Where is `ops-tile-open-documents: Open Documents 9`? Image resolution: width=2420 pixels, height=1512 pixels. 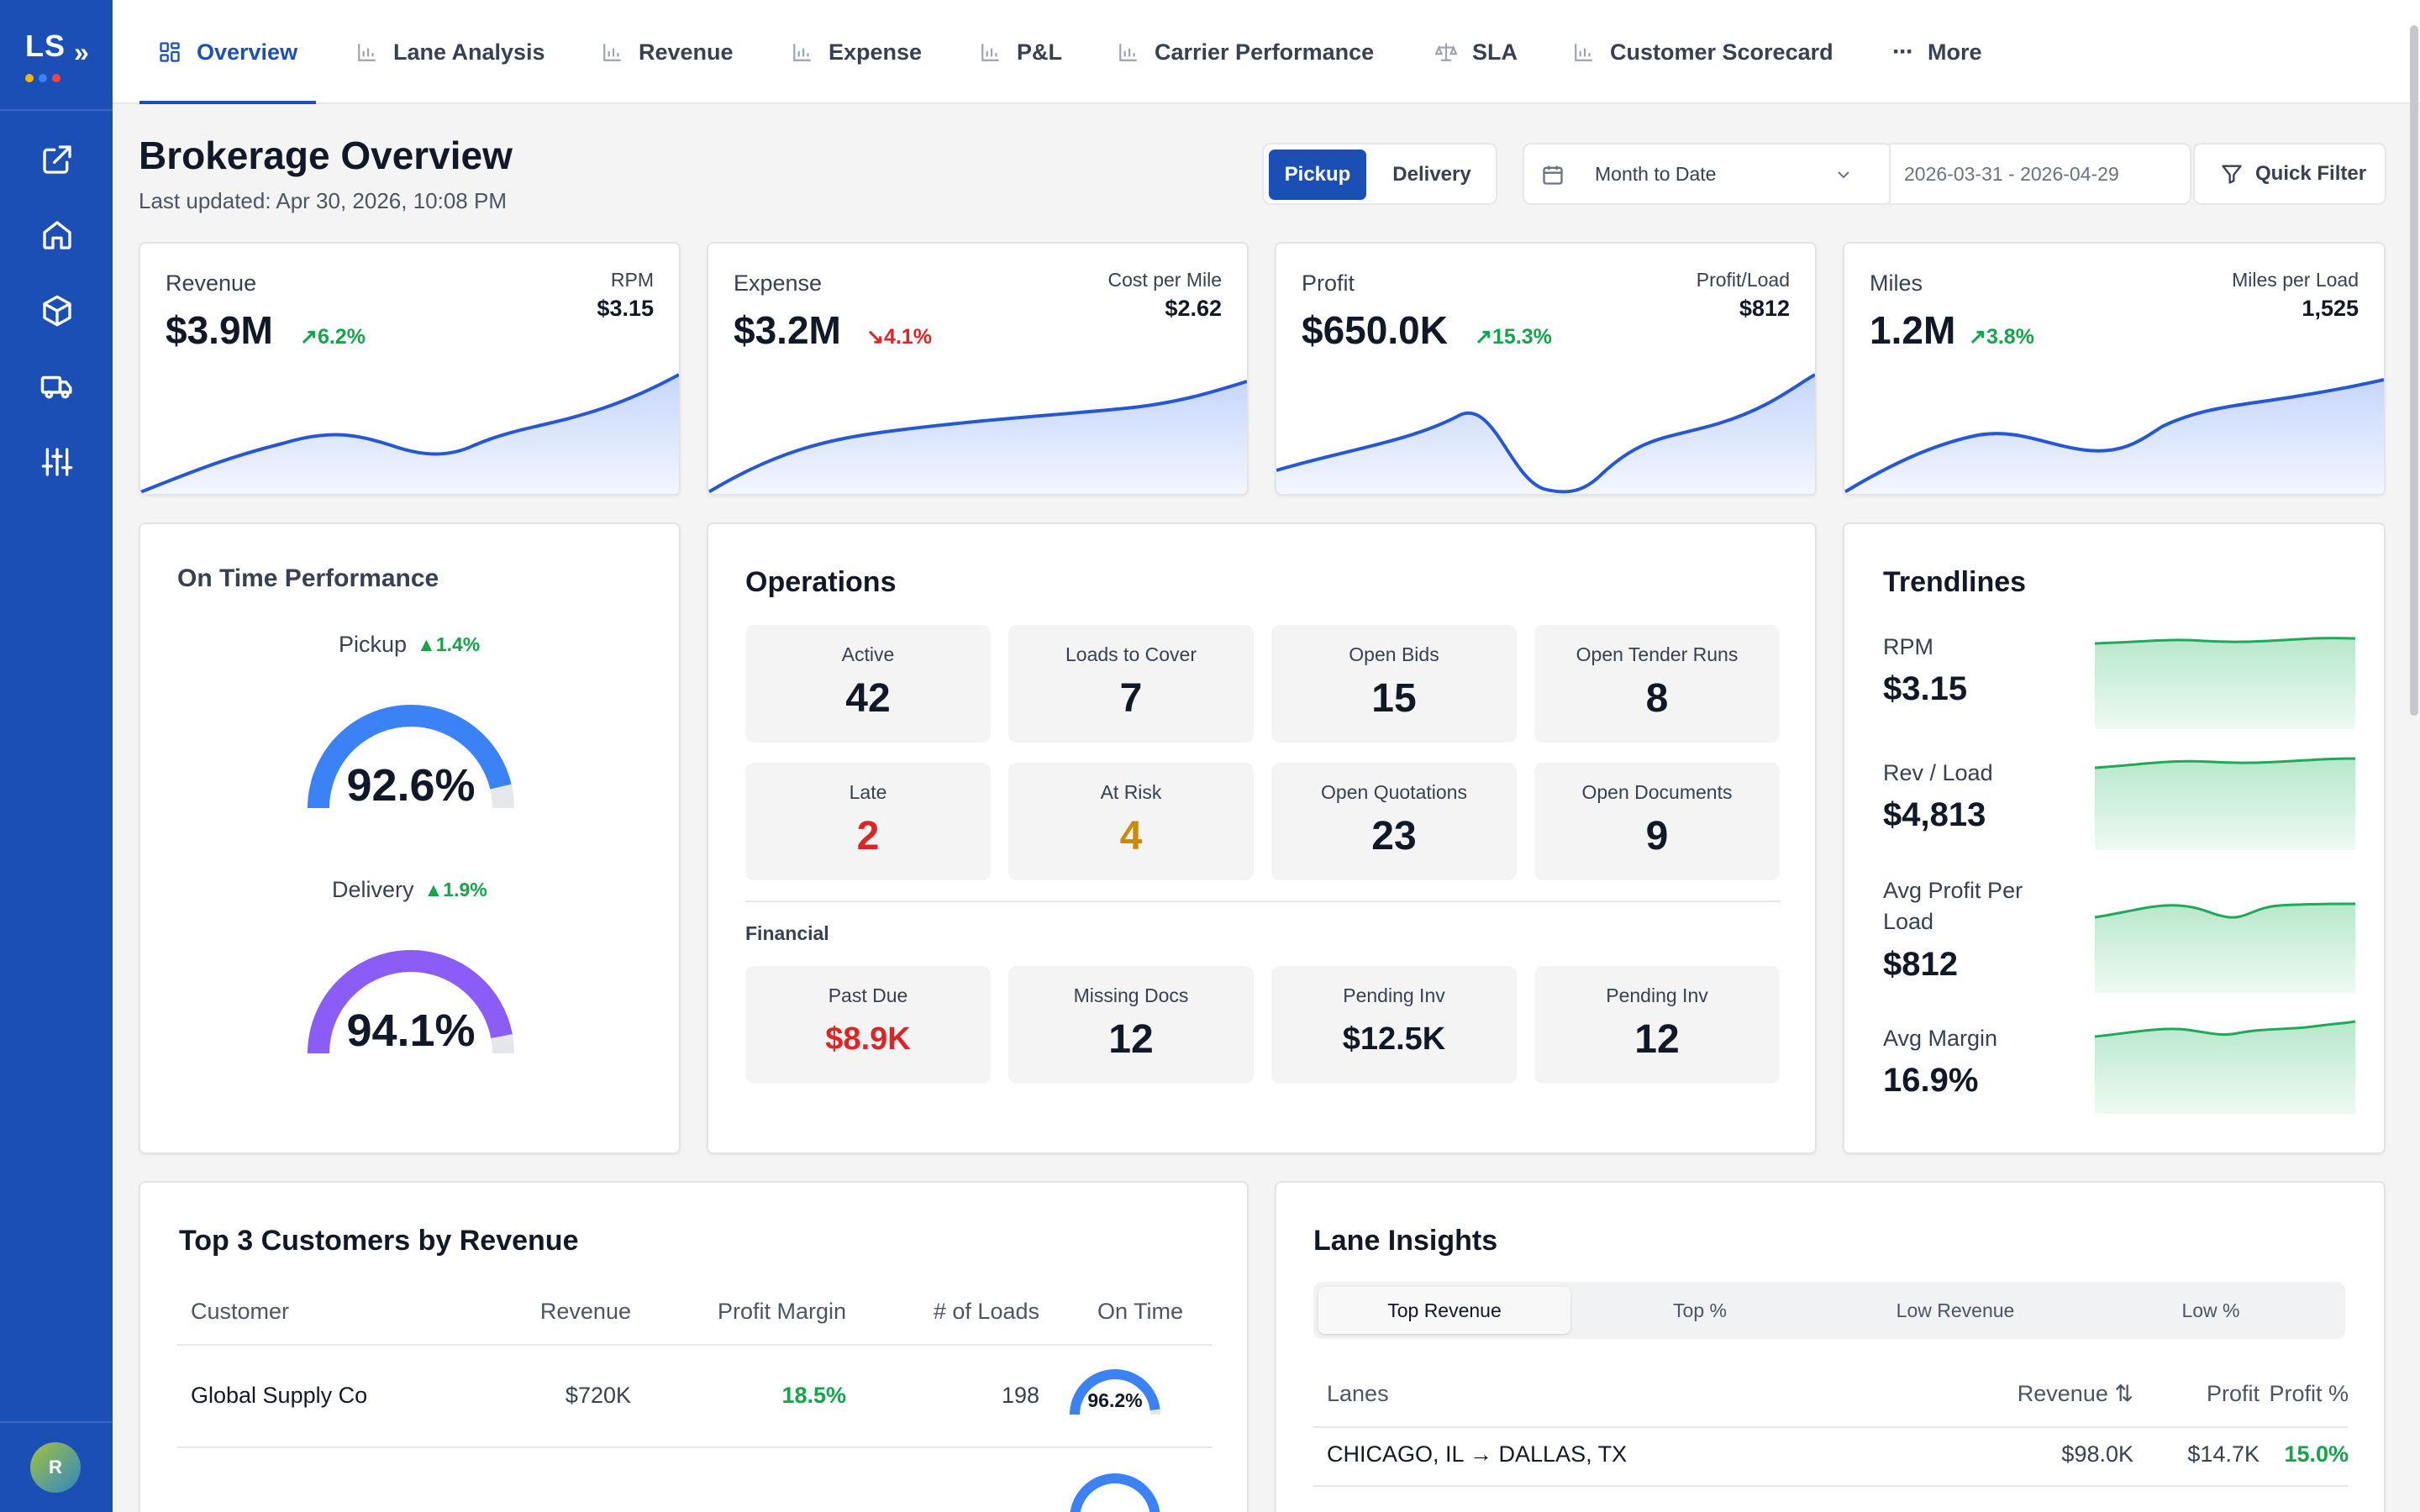 ops-tile-open-documents: Open Documents 9 is located at coordinates (1657, 821).